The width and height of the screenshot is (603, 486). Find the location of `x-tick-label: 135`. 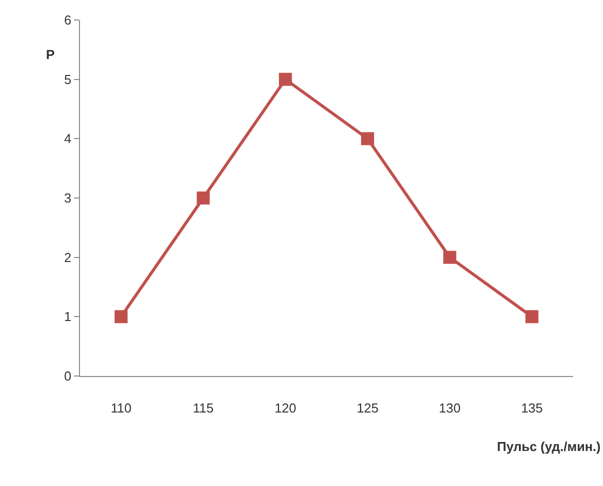

x-tick-label: 135 is located at coordinates (532, 408).